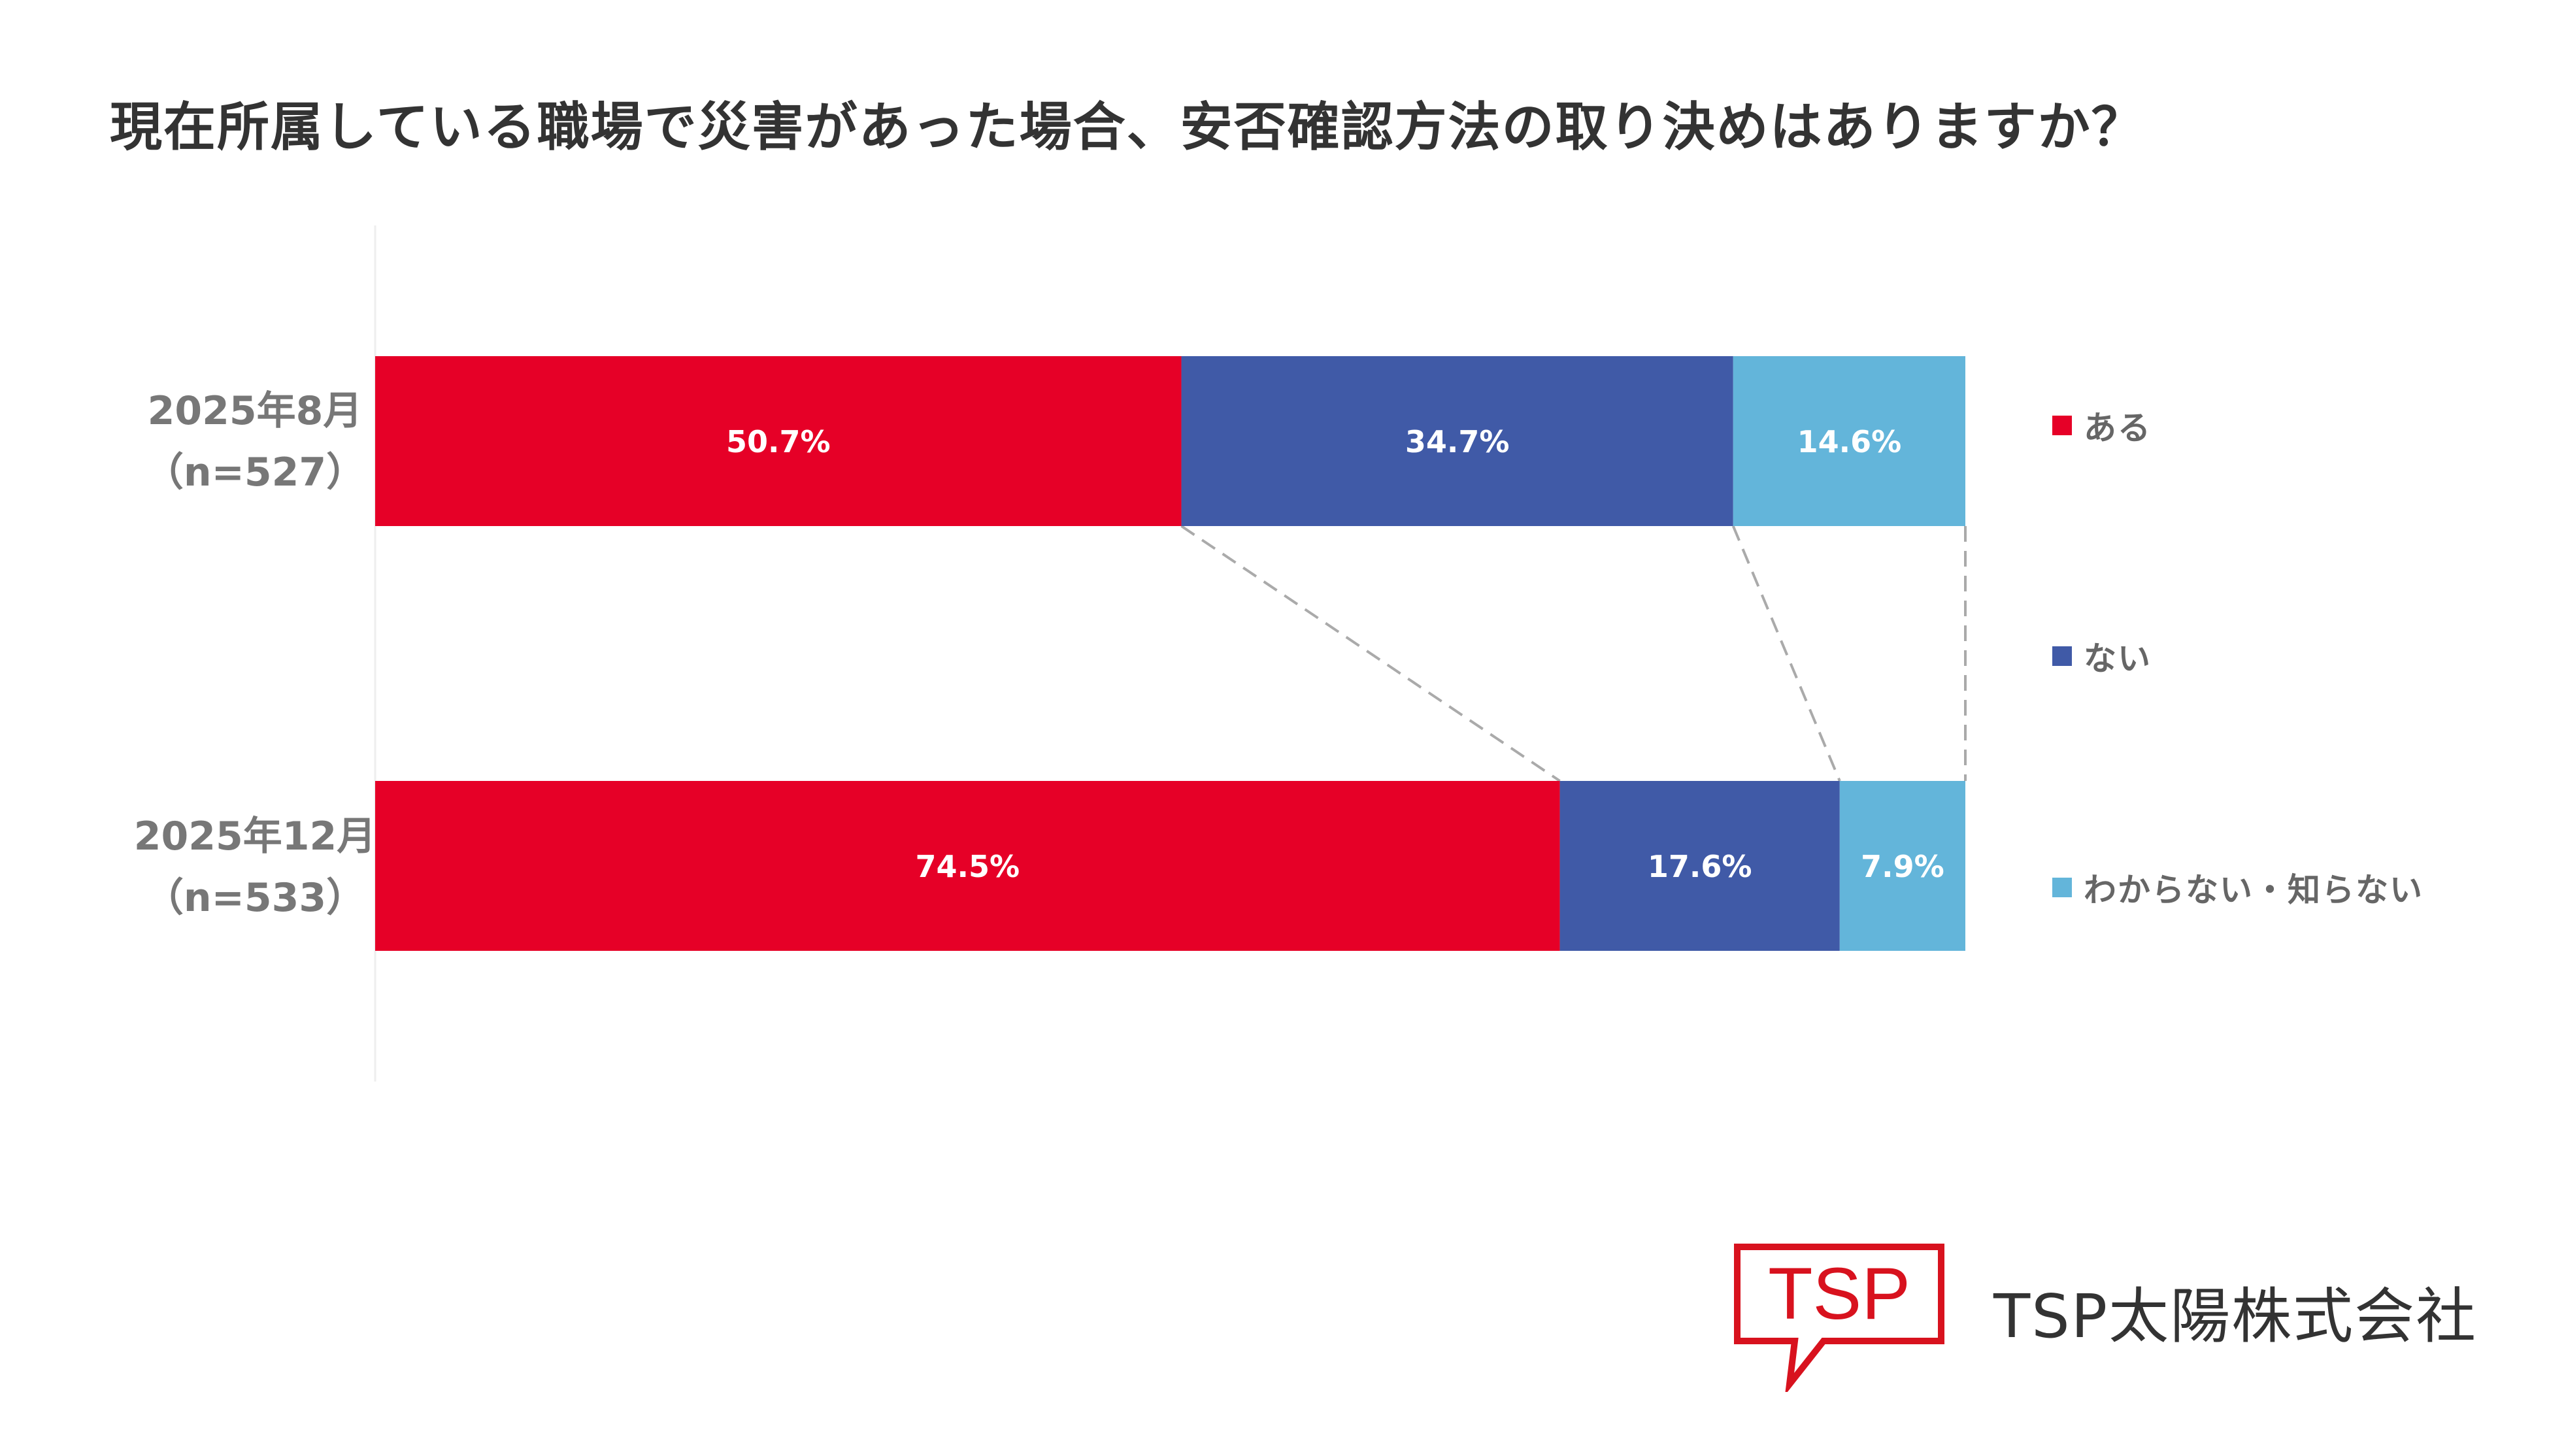 This screenshot has height=1456, width=2549. I want to click on legend-label: ある, so click(2118, 428).